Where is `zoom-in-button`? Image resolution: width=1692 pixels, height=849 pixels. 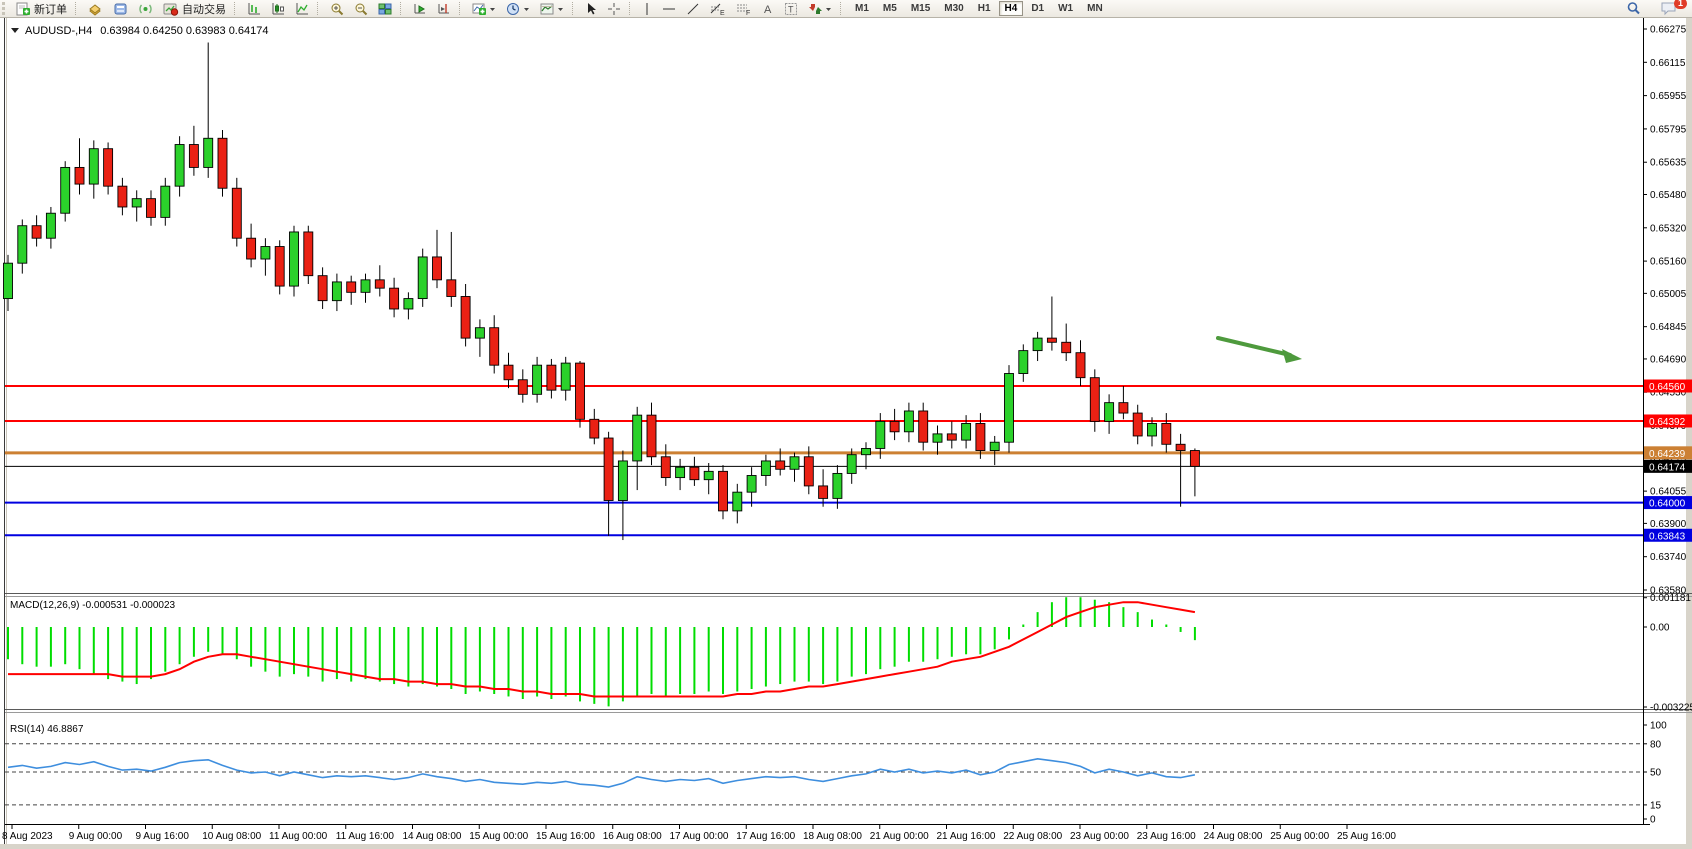 zoom-in-button is located at coordinates (337, 8).